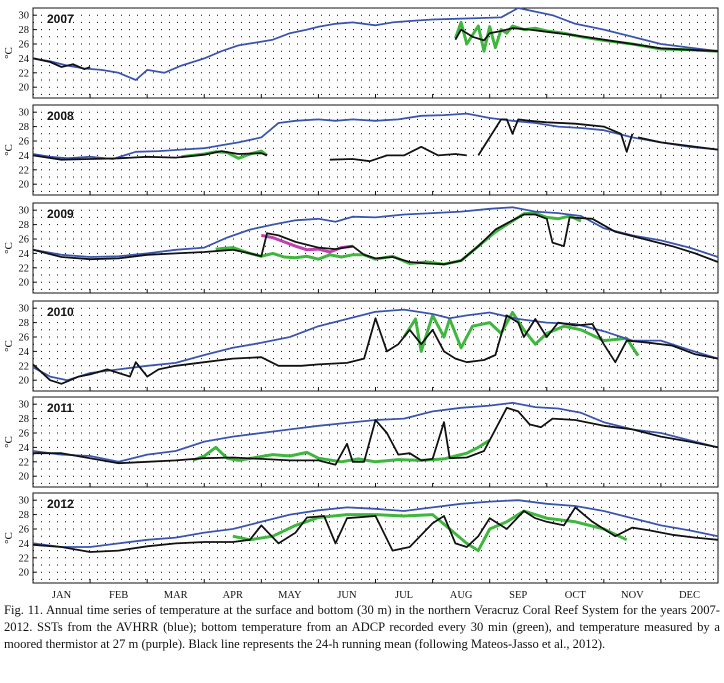  What do you see at coordinates (60, 408) in the screenshot?
I see `year-label: 2011` at bounding box center [60, 408].